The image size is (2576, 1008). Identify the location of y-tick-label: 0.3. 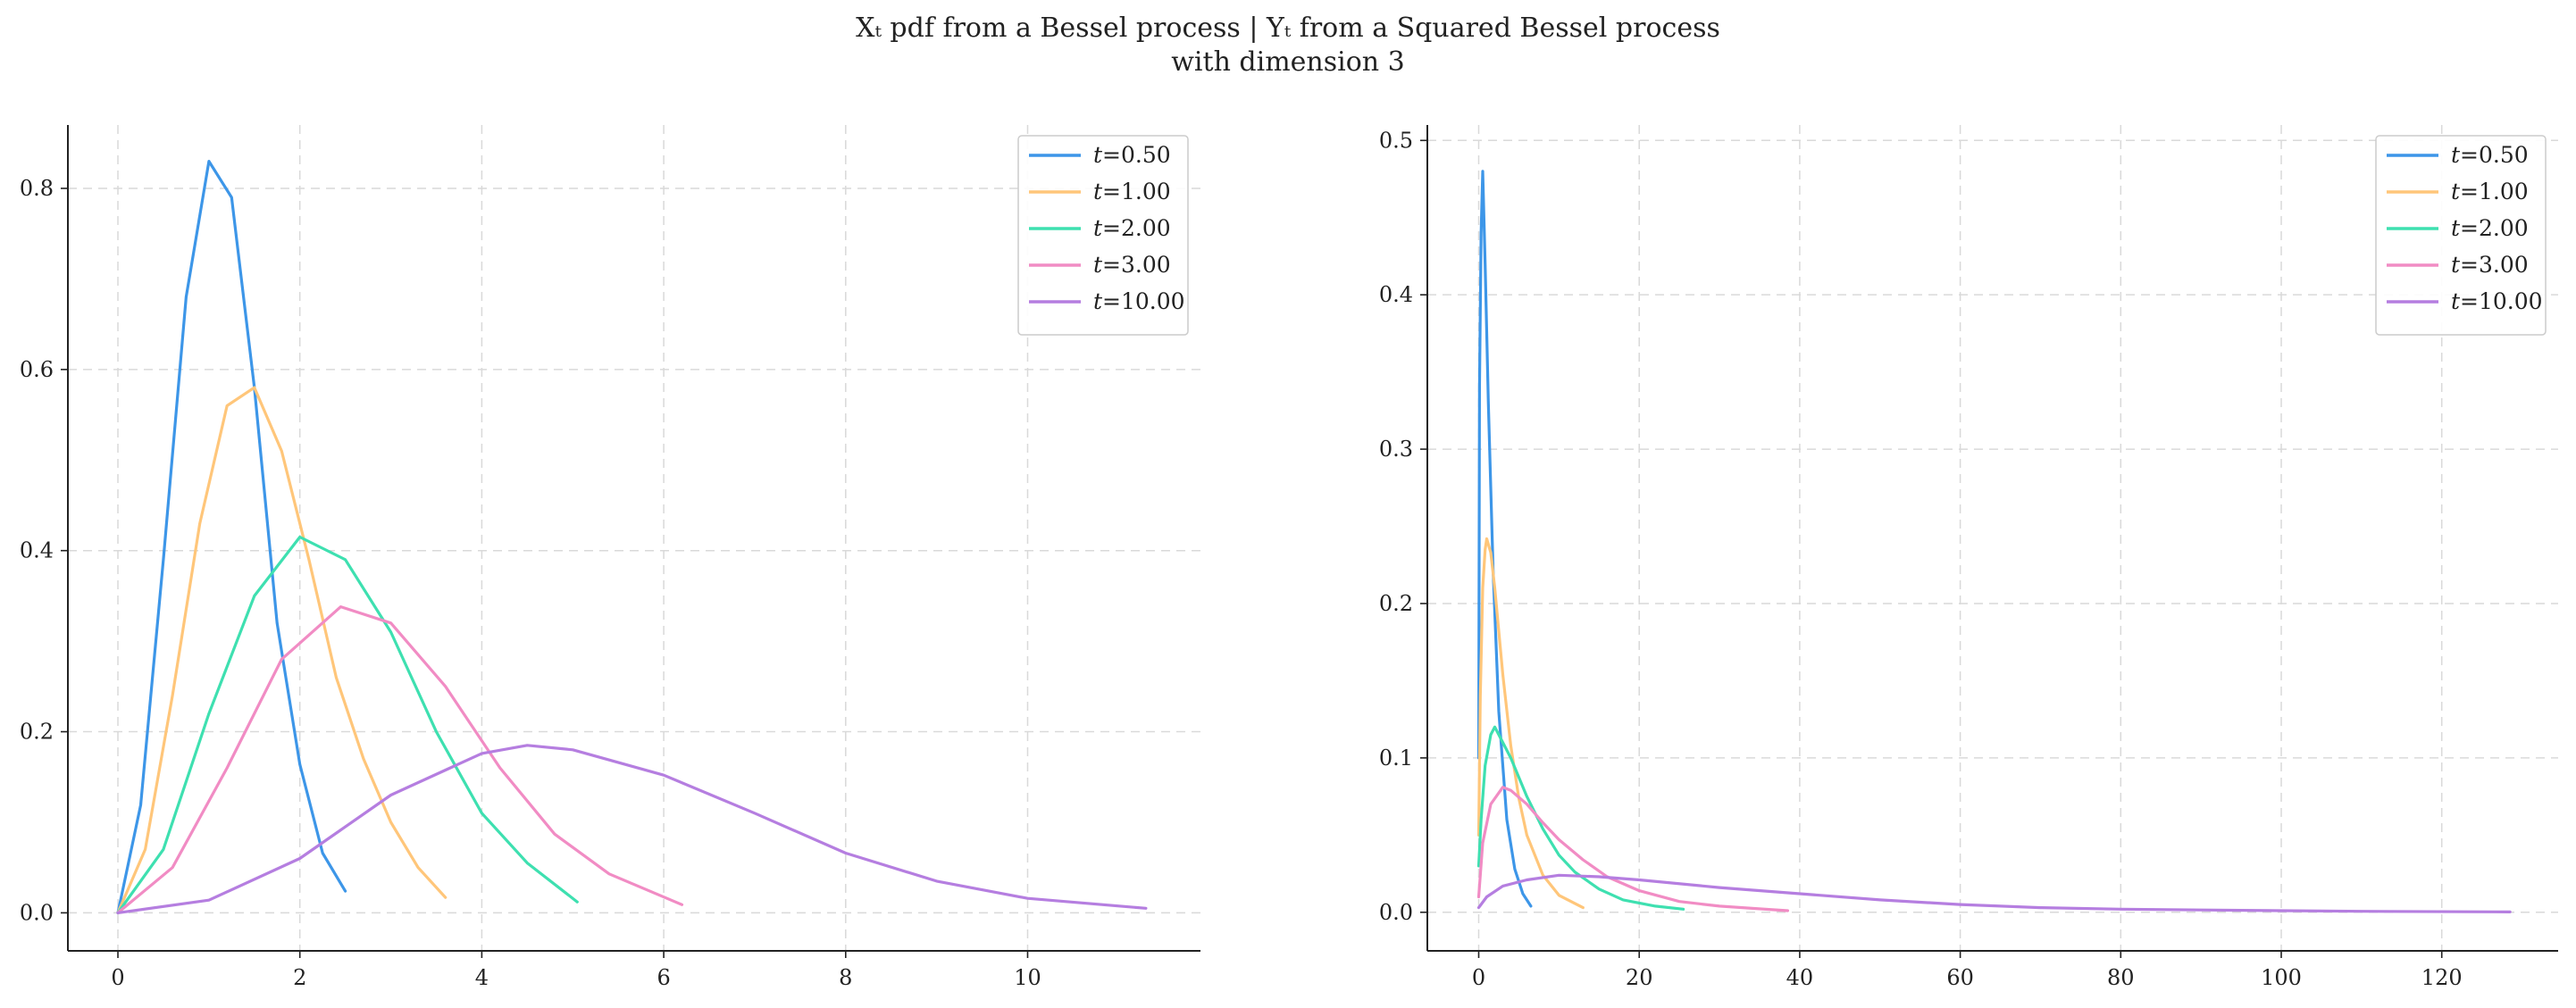
(1396, 449).